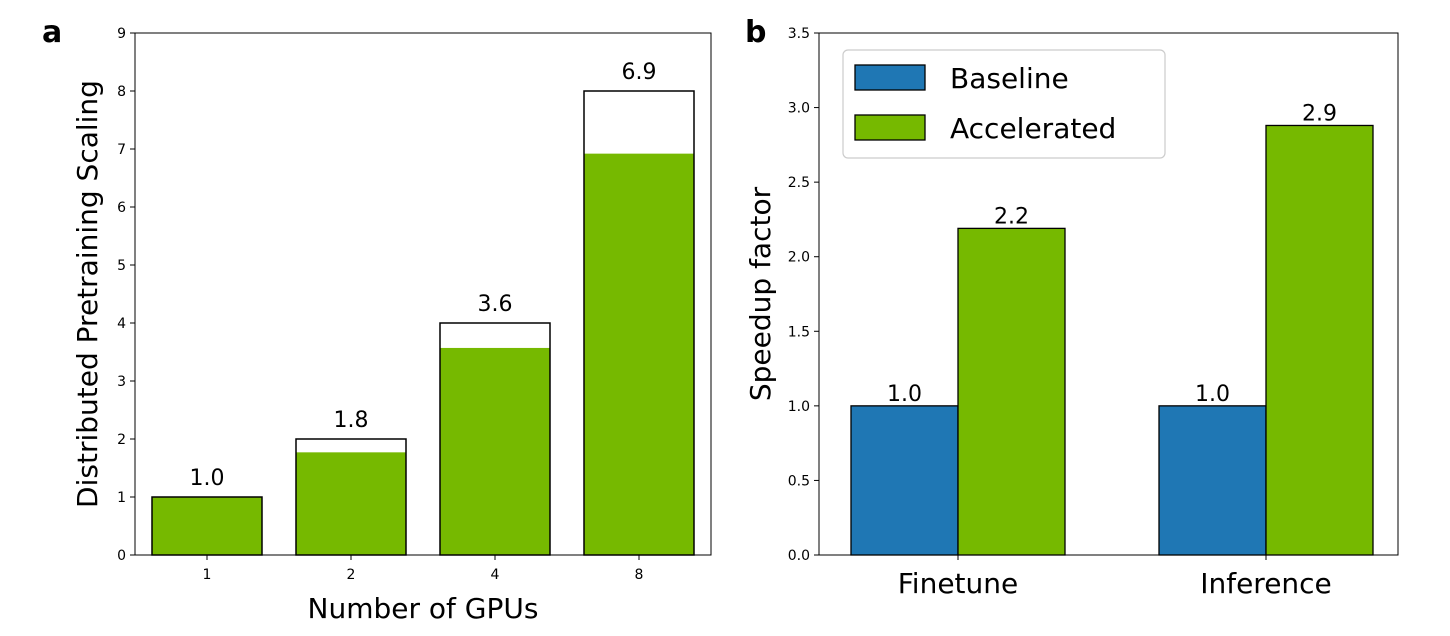 This screenshot has width=1450, height=636. I want to click on legend-swatch-accelerated, so click(890, 127).